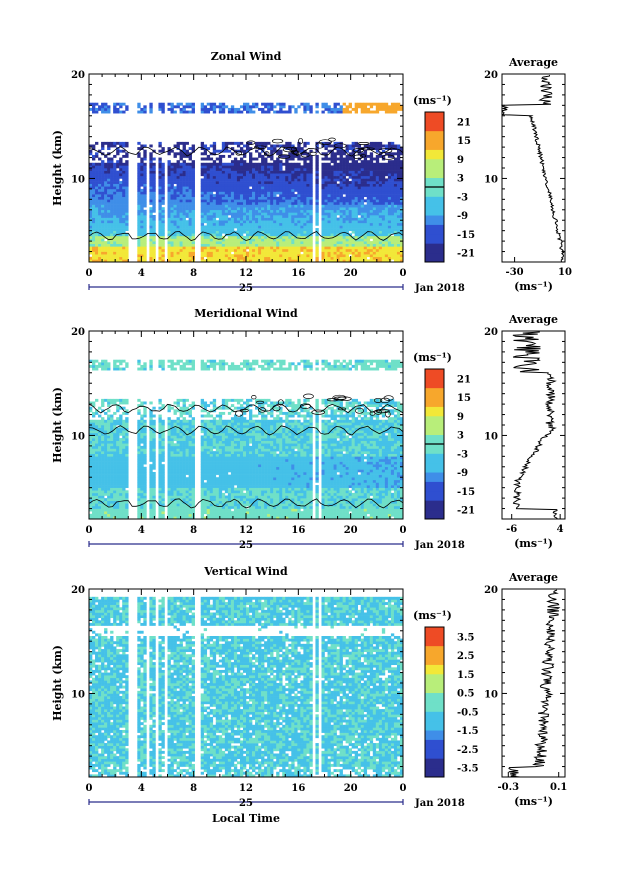 Image resolution: width=618 pixels, height=873 pixels. Describe the element at coordinates (296, 153) in the screenshot. I see `contour-blob` at that location.